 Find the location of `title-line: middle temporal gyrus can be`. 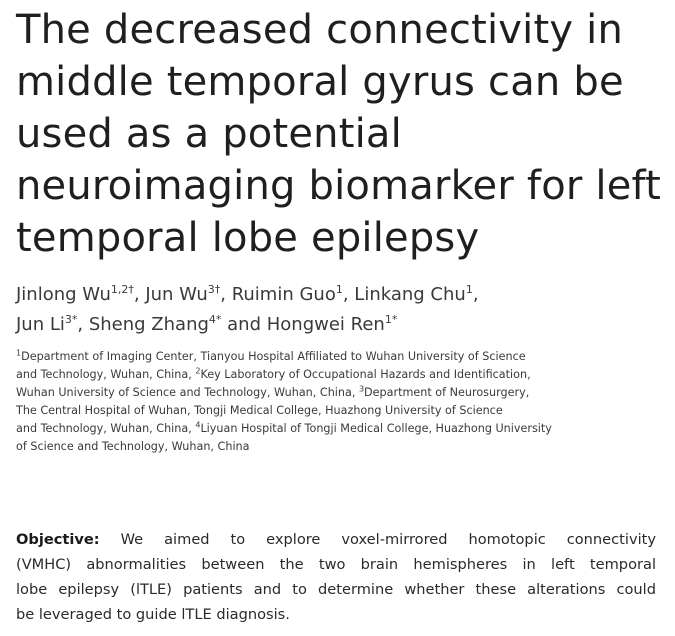

title-line: middle temporal gyrus can be is located at coordinates (320, 82).